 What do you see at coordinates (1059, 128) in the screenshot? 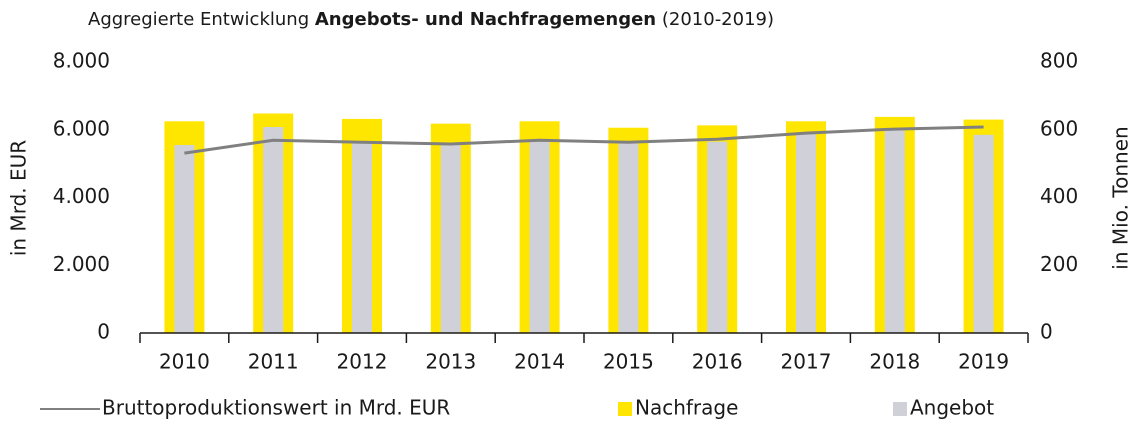
I see `y2-tick-label: 600` at bounding box center [1059, 128].